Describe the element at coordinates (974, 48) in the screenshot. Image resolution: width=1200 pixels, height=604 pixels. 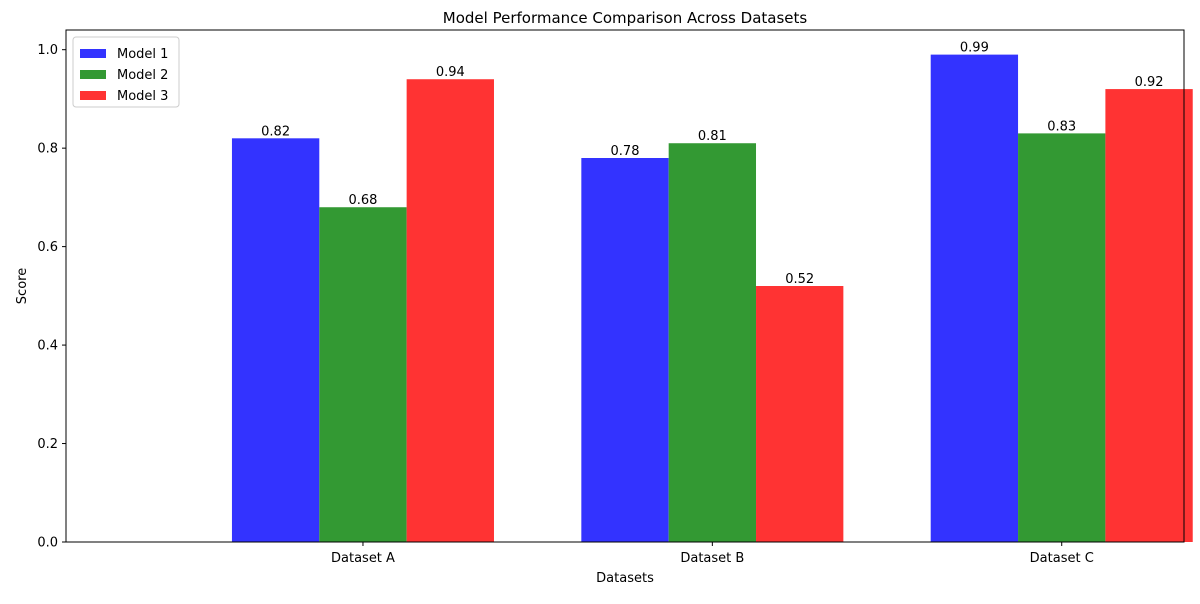
I see `data-label: 0.99` at that location.